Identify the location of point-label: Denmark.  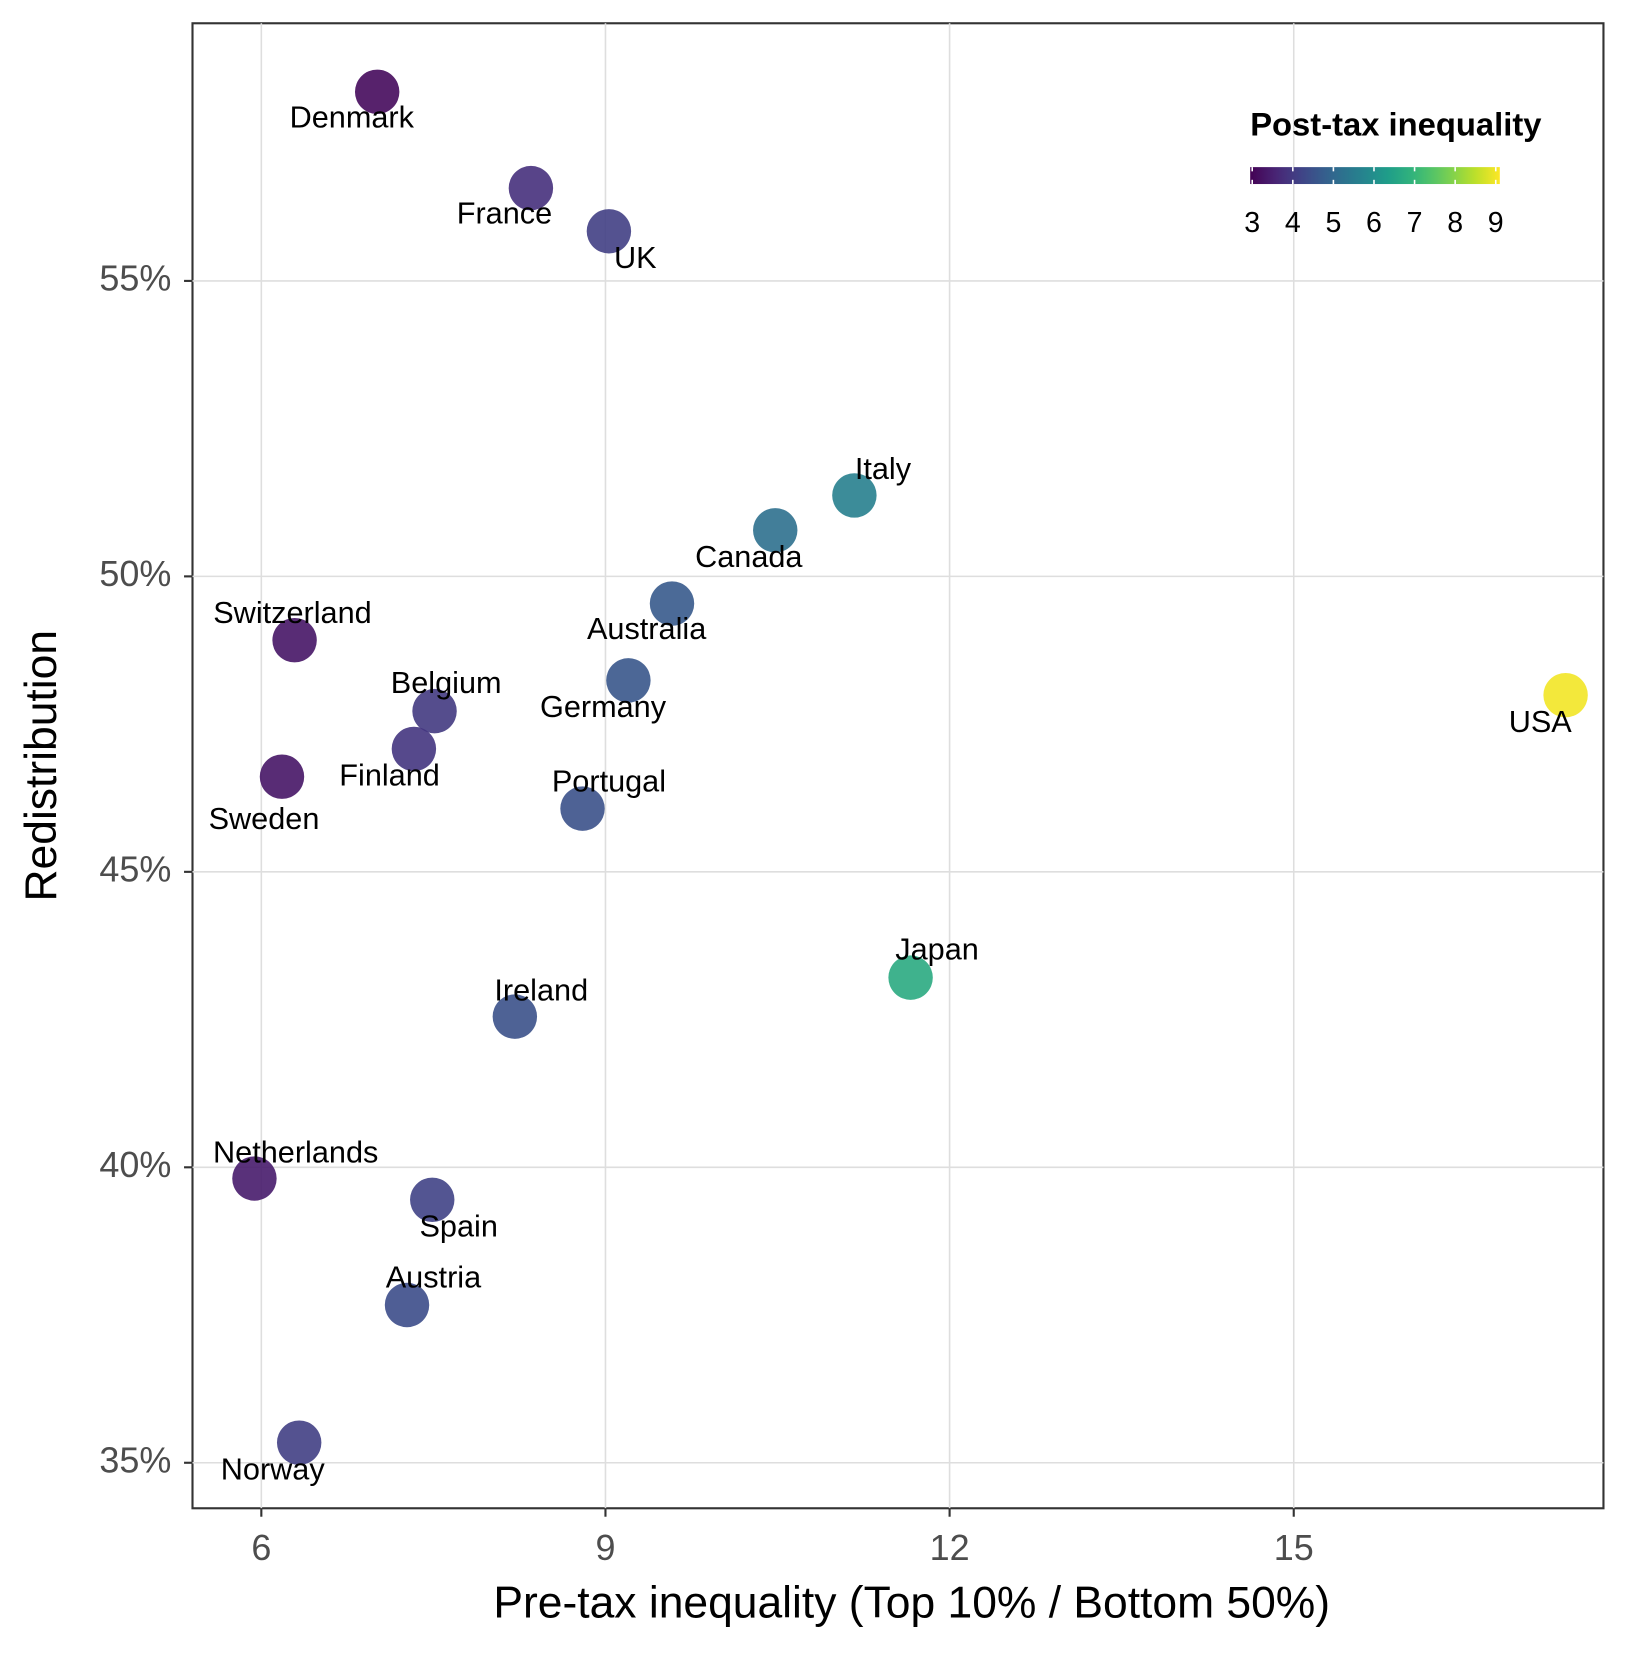
(352, 117).